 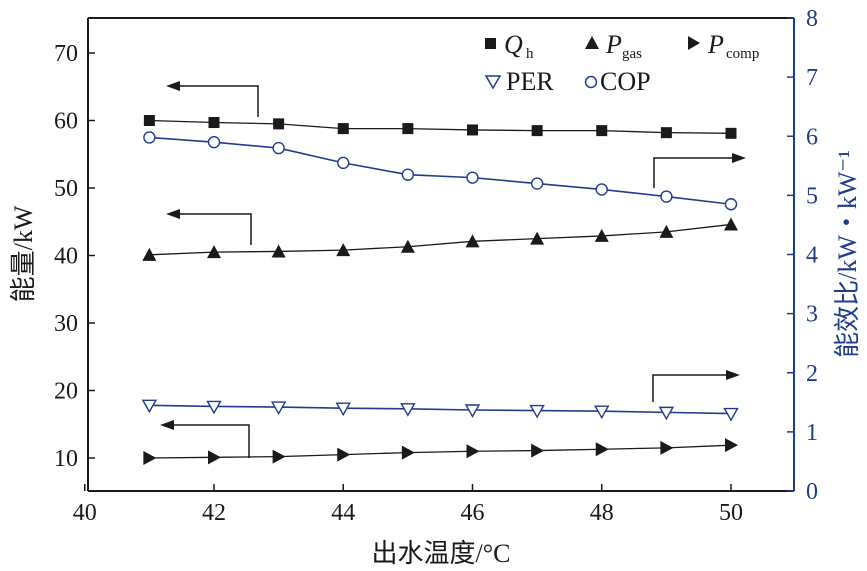 What do you see at coordinates (473, 513) in the screenshot?
I see `x-tick-label: 46` at bounding box center [473, 513].